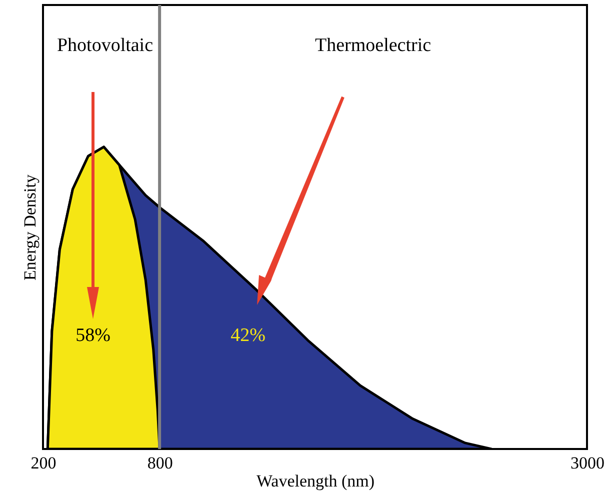 Image resolution: width=610 pixels, height=499 pixels. Describe the element at coordinates (30, 227) in the screenshot. I see `y-axis-title: Energy Density` at that location.